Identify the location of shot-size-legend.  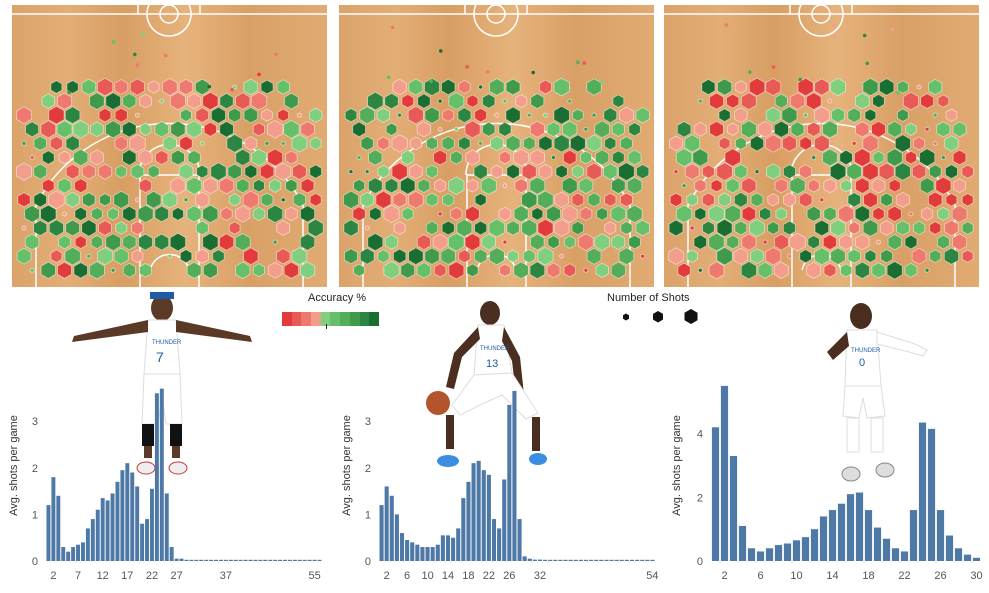
(660, 316).